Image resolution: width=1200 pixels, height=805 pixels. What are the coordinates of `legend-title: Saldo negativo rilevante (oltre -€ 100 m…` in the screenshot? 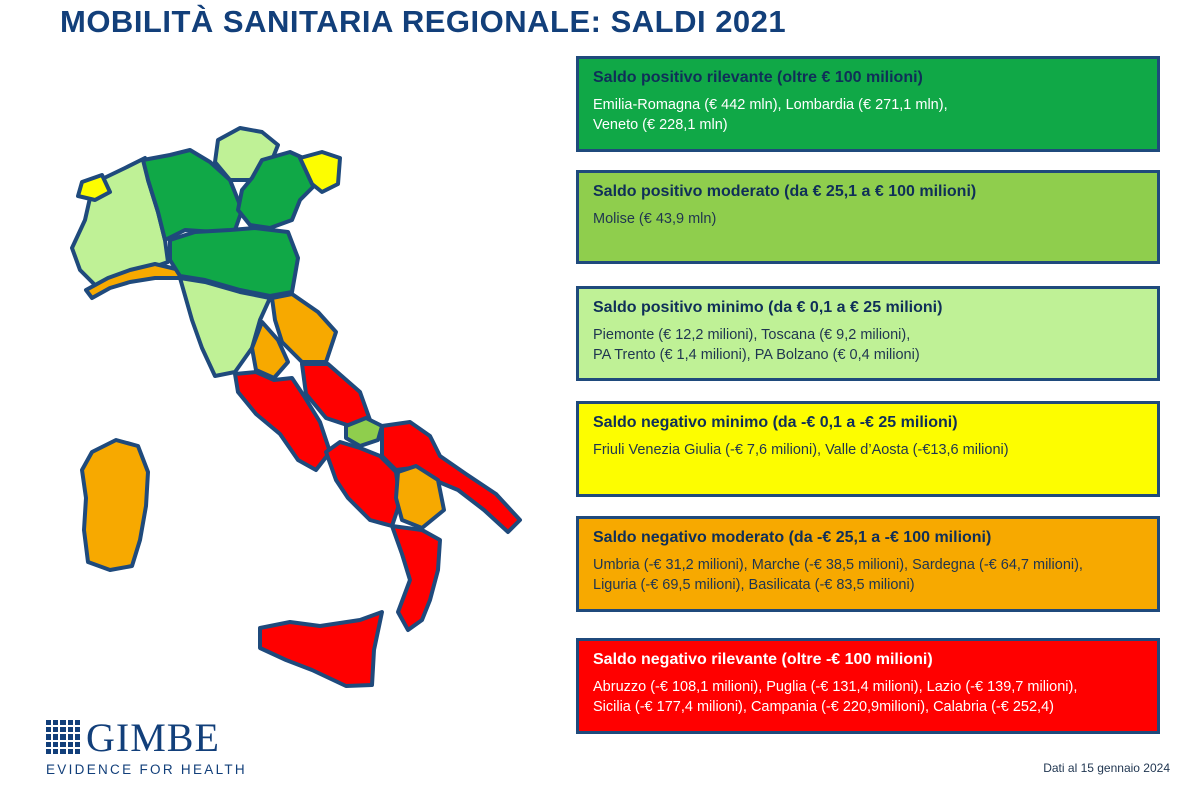 It's located at (763, 659).